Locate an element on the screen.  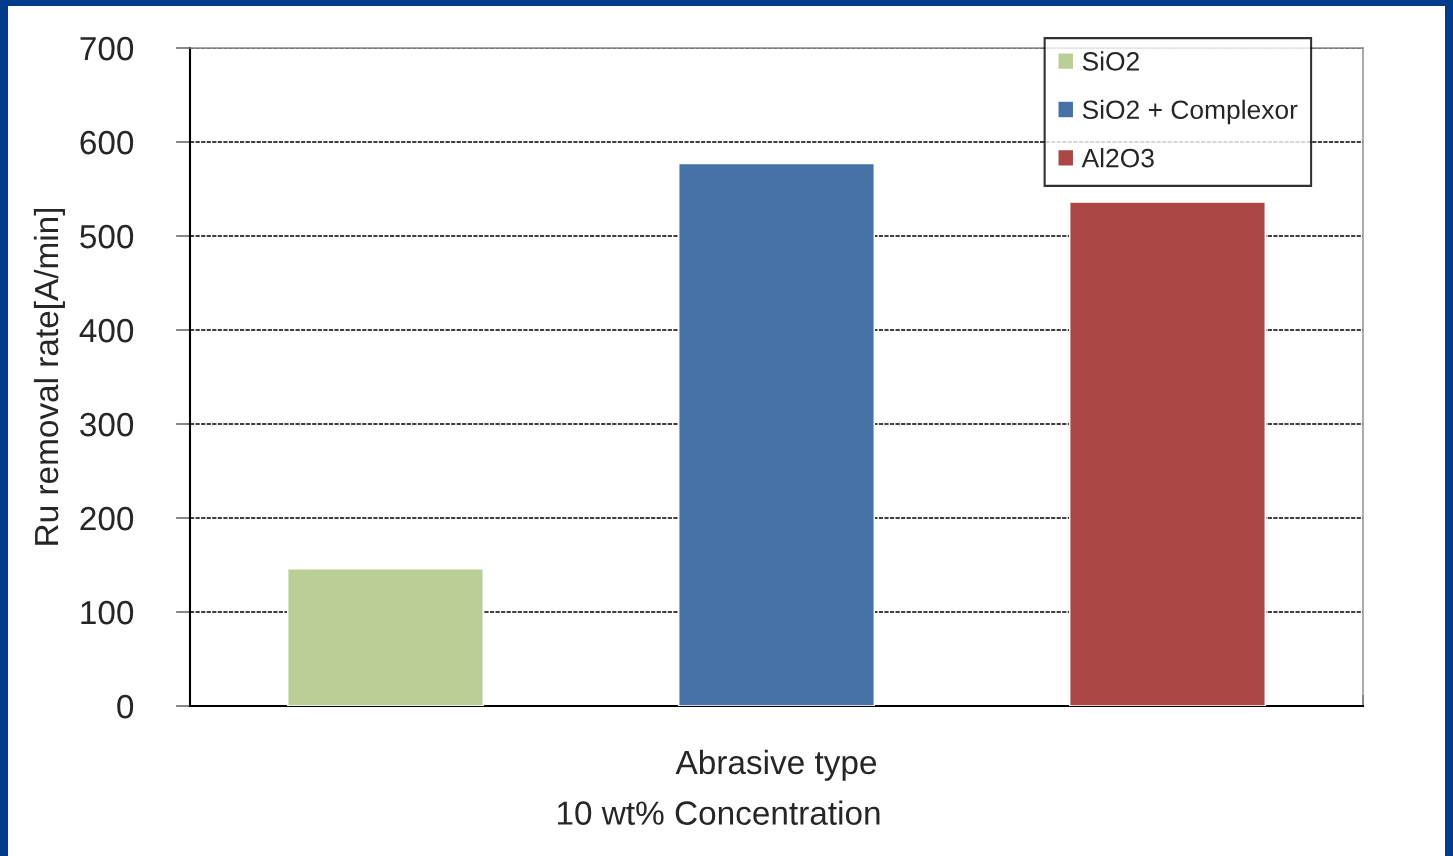
legend-label: SiO2 + Complexor is located at coordinates (1190, 112).